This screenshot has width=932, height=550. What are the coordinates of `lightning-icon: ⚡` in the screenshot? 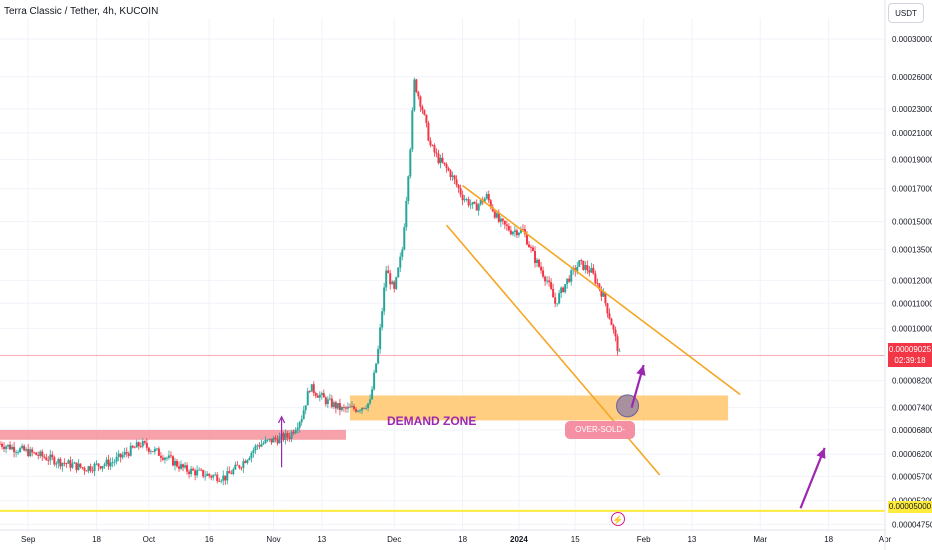 It's located at (618, 519).